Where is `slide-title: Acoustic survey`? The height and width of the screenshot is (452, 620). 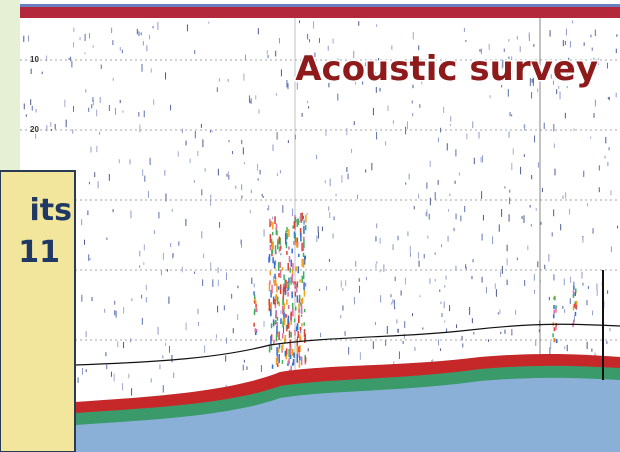
slide-title: Acoustic survey is located at coordinates (446, 69).